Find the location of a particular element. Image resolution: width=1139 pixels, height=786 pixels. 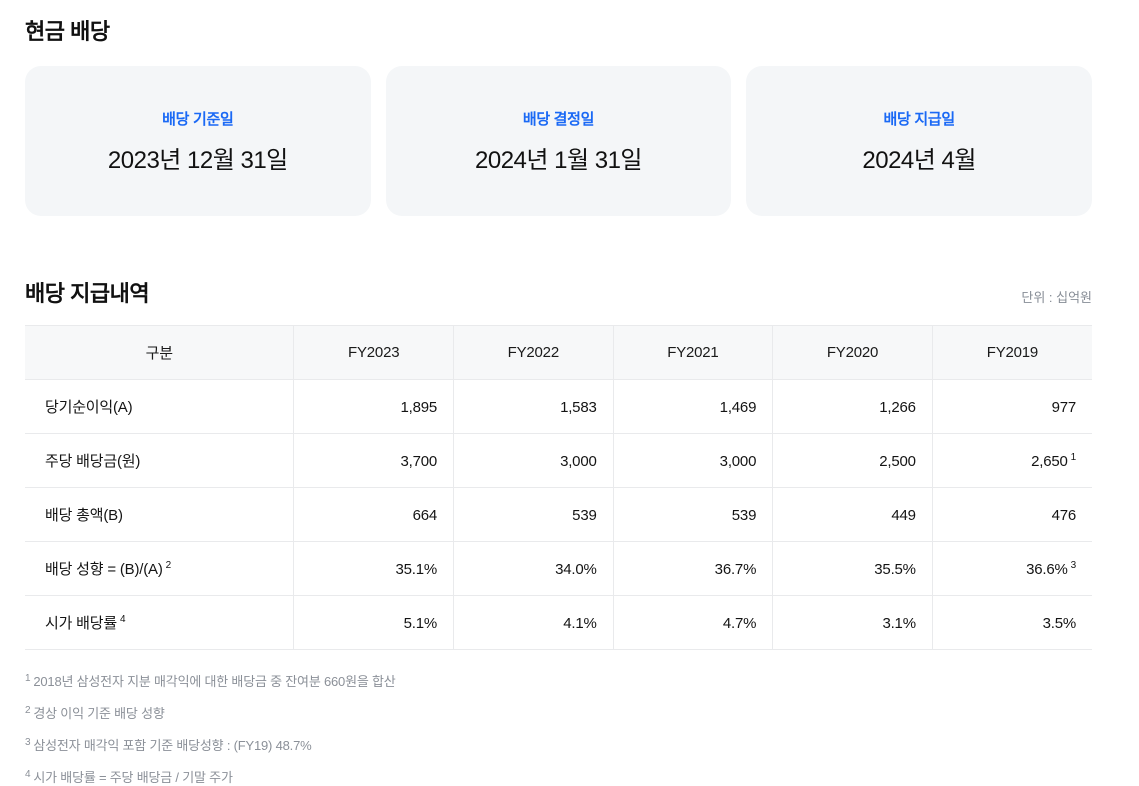

table-cell: 4.1% is located at coordinates (533, 622).